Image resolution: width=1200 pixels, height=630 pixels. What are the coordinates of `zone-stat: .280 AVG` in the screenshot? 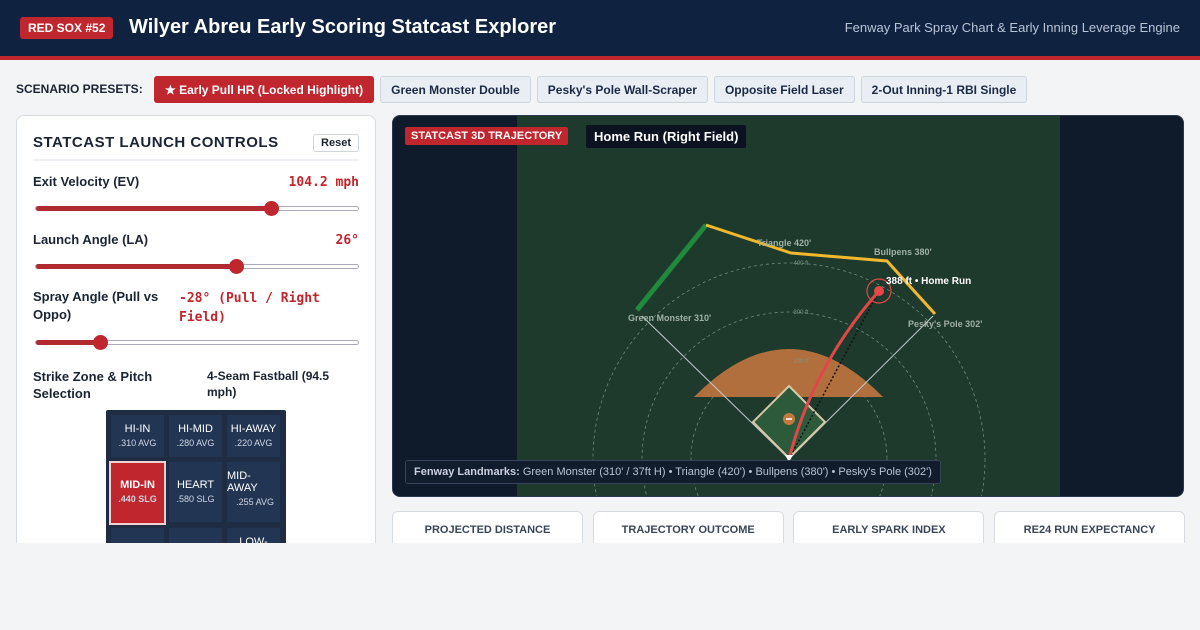 It's located at (195, 443).